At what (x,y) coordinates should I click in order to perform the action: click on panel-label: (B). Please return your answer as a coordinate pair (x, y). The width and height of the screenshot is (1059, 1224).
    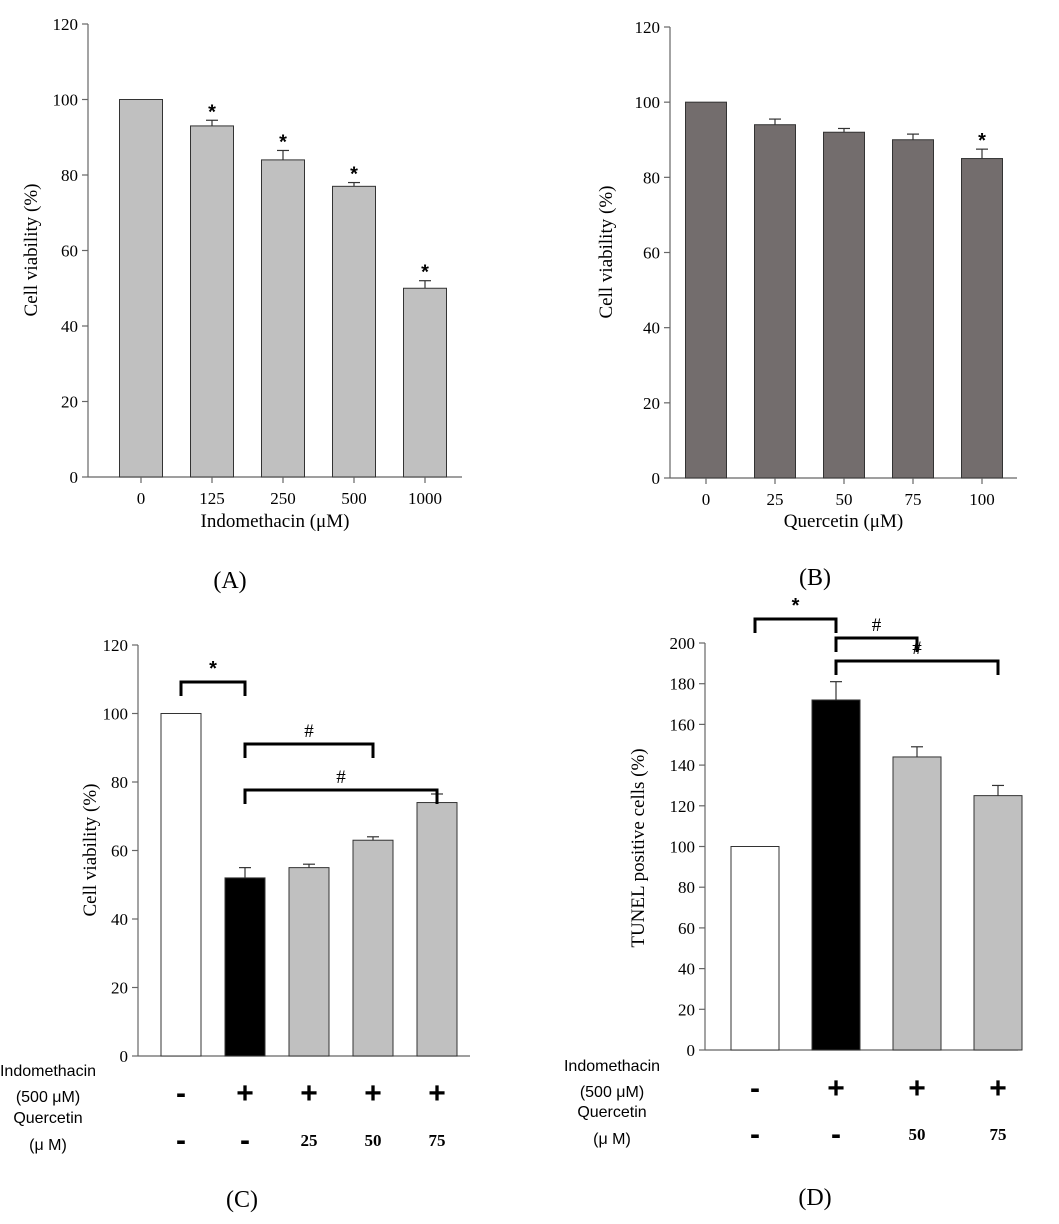
    Looking at the image, I should click on (815, 578).